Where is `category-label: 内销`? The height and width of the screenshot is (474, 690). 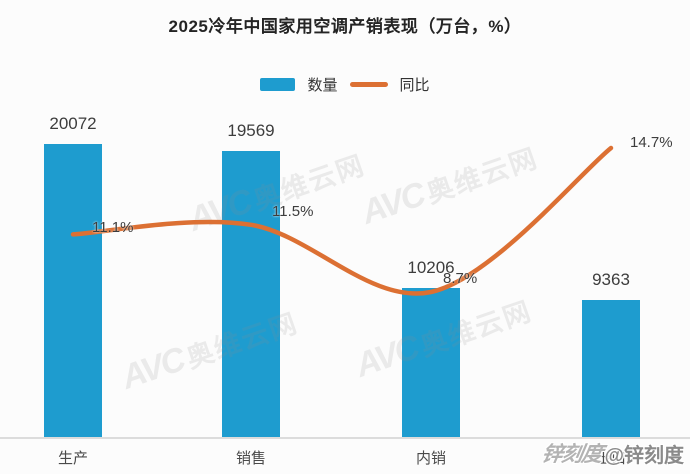 category-label: 内销 is located at coordinates (431, 458).